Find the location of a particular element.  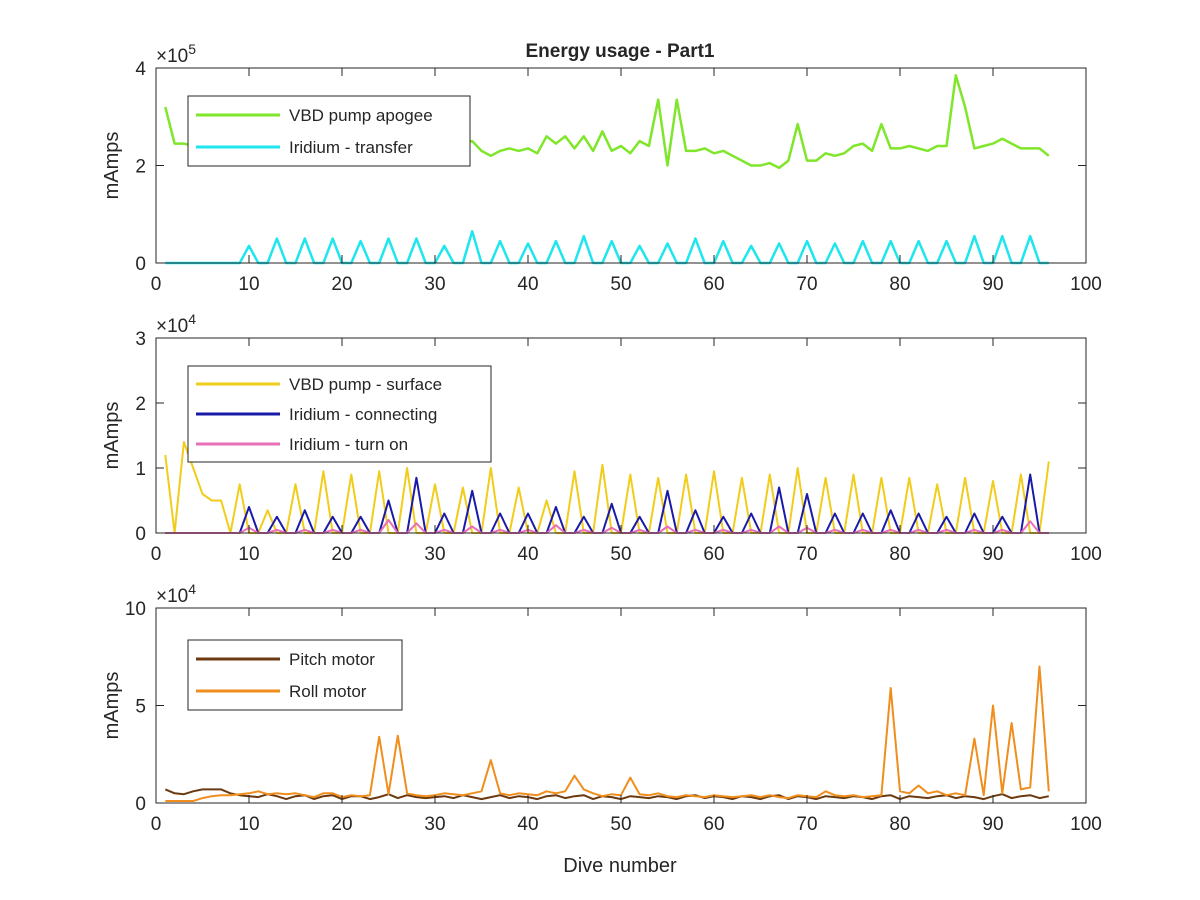

legend-entry-label: VBD pump apogee is located at coordinates (361, 115).